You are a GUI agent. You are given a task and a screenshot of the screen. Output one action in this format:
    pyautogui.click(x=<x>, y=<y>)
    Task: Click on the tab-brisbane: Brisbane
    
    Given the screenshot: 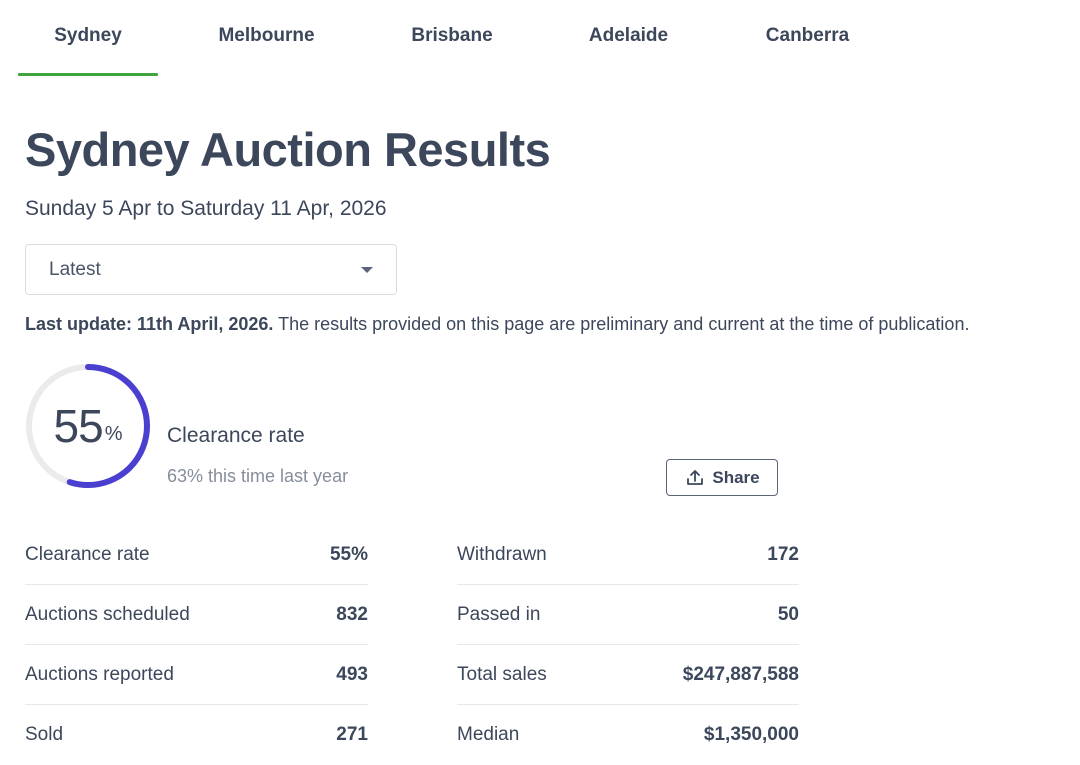 What is the action you would take?
    pyautogui.click(x=452, y=38)
    